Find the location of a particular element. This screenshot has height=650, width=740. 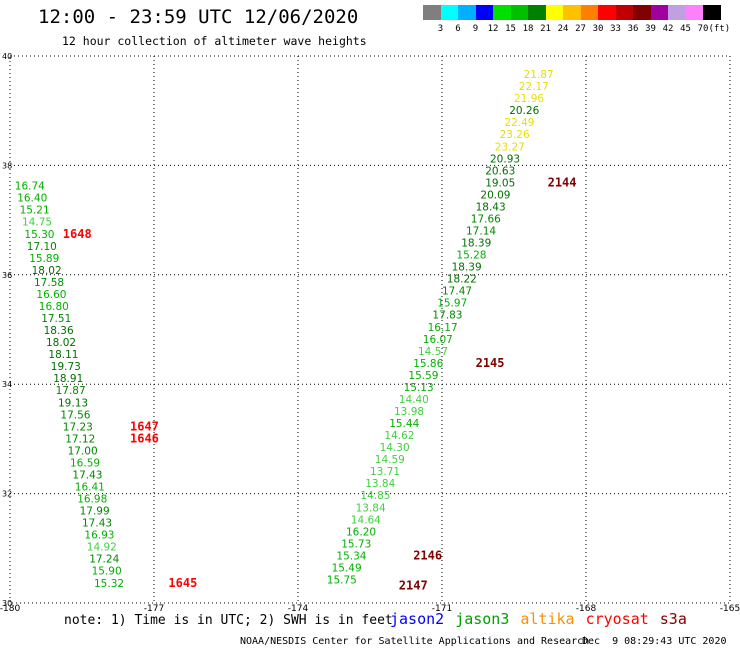

wave-height-point: 21.87 is located at coordinates (539, 75).